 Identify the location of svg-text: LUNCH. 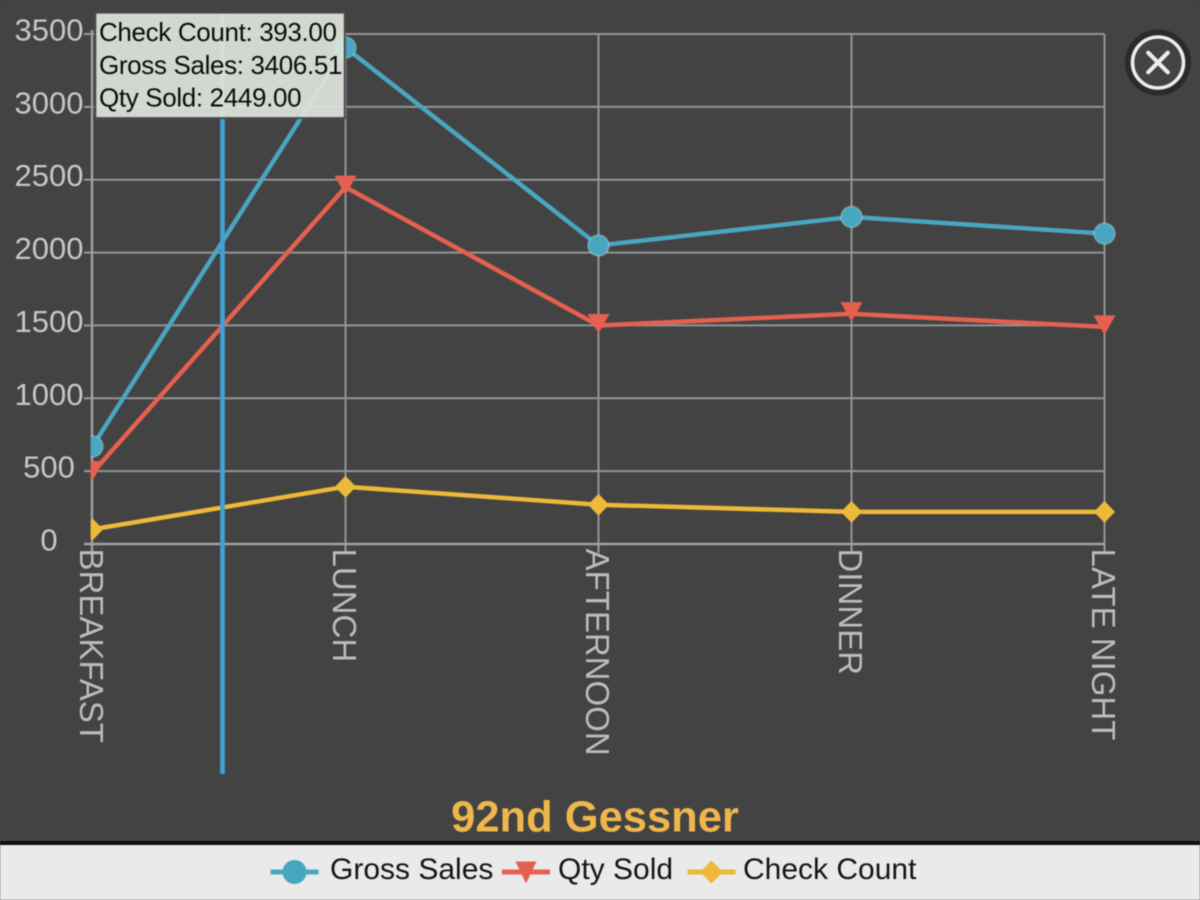
(344, 606).